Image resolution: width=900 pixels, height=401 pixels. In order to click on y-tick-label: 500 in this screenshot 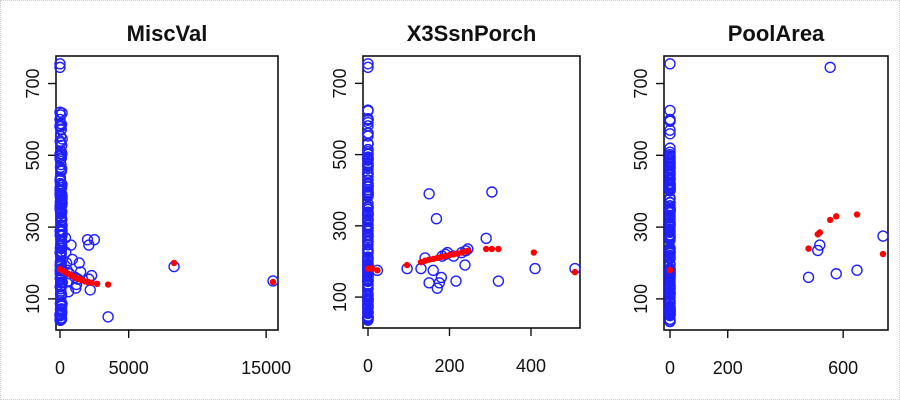, I will do `click(340, 155)`.